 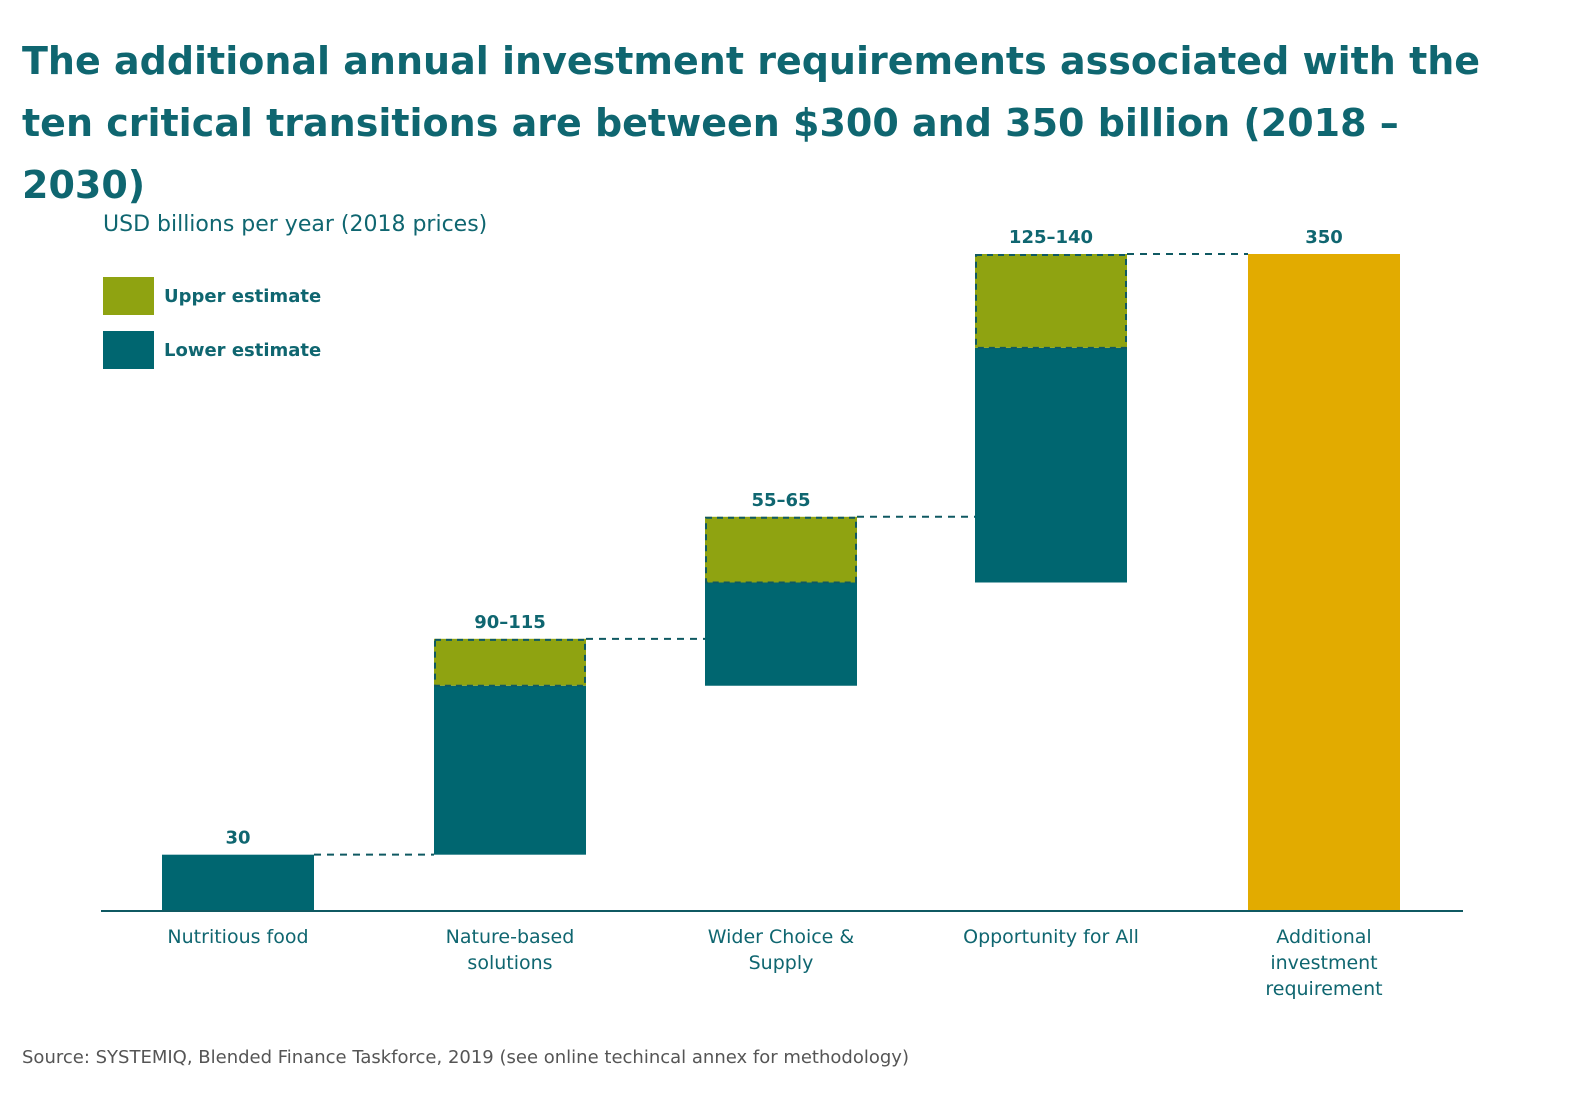 I want to click on category-label-3: Opportunity for All, so click(x=1051, y=937).